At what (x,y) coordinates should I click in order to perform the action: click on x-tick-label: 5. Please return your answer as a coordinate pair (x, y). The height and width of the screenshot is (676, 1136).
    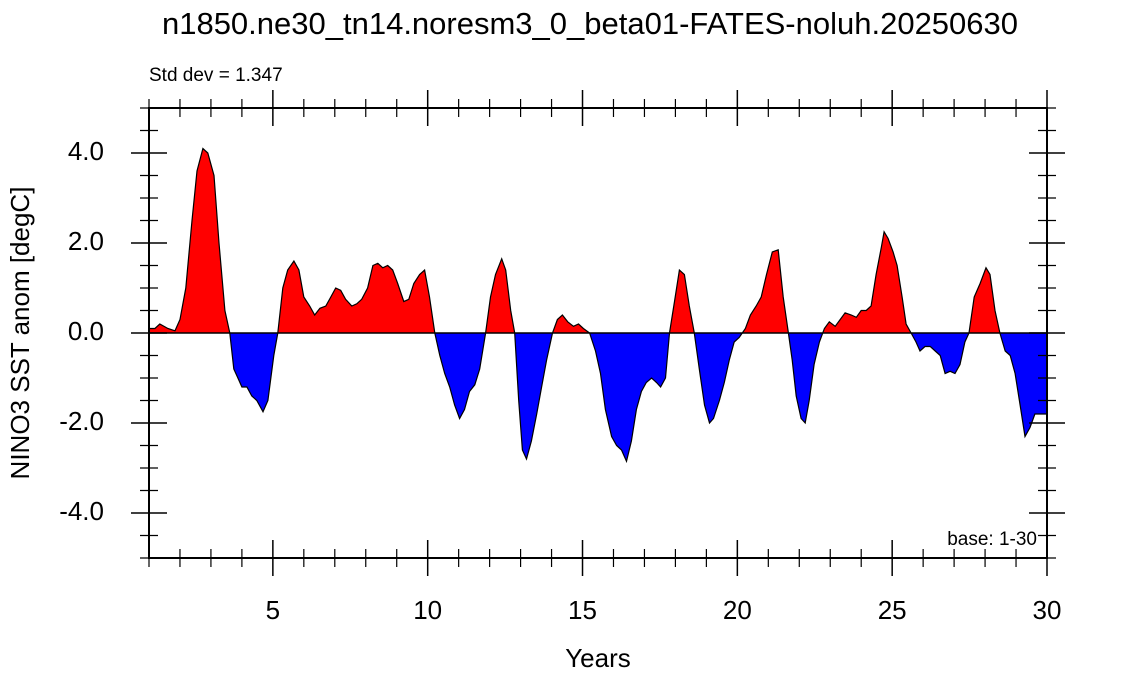
    Looking at the image, I should click on (273, 610).